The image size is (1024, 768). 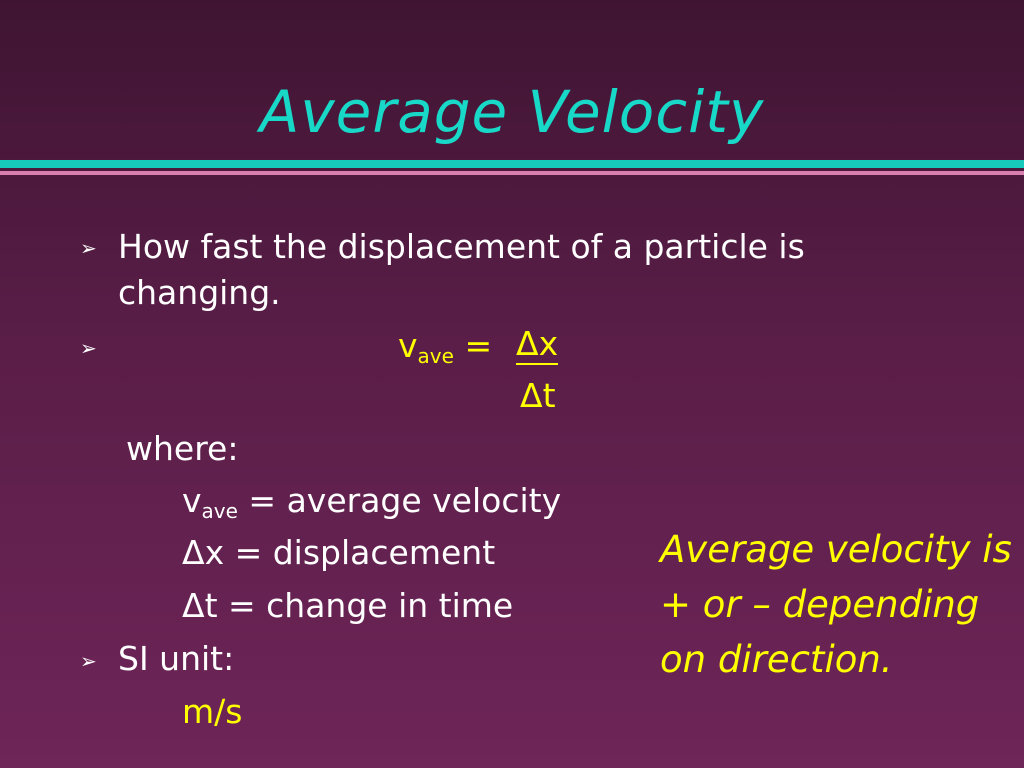 I want to click on formula-denominator: Δt, so click(x=538, y=395).